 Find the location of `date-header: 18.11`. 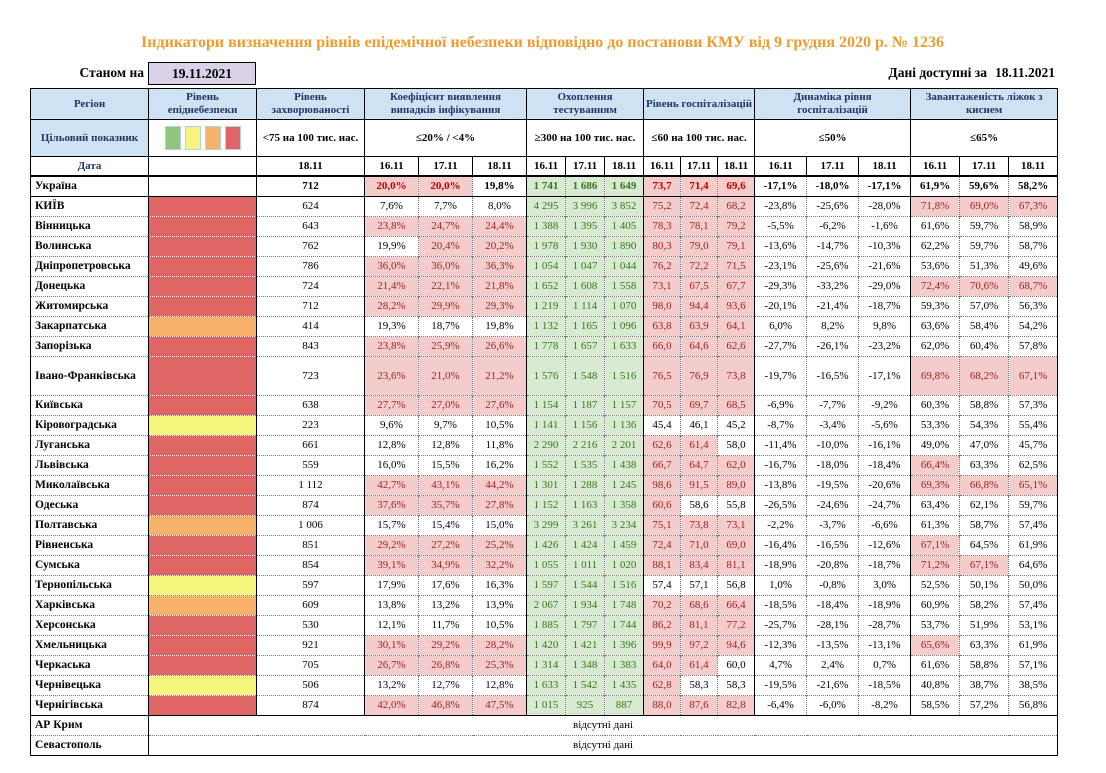

date-header: 18.11 is located at coordinates (310, 166).